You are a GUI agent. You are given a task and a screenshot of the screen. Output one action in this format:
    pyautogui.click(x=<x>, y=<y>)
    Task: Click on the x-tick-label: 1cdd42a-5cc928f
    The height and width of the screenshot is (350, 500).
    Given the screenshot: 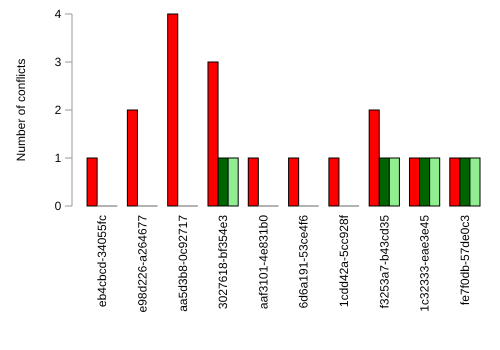 What is the action you would take?
    pyautogui.click(x=343, y=261)
    